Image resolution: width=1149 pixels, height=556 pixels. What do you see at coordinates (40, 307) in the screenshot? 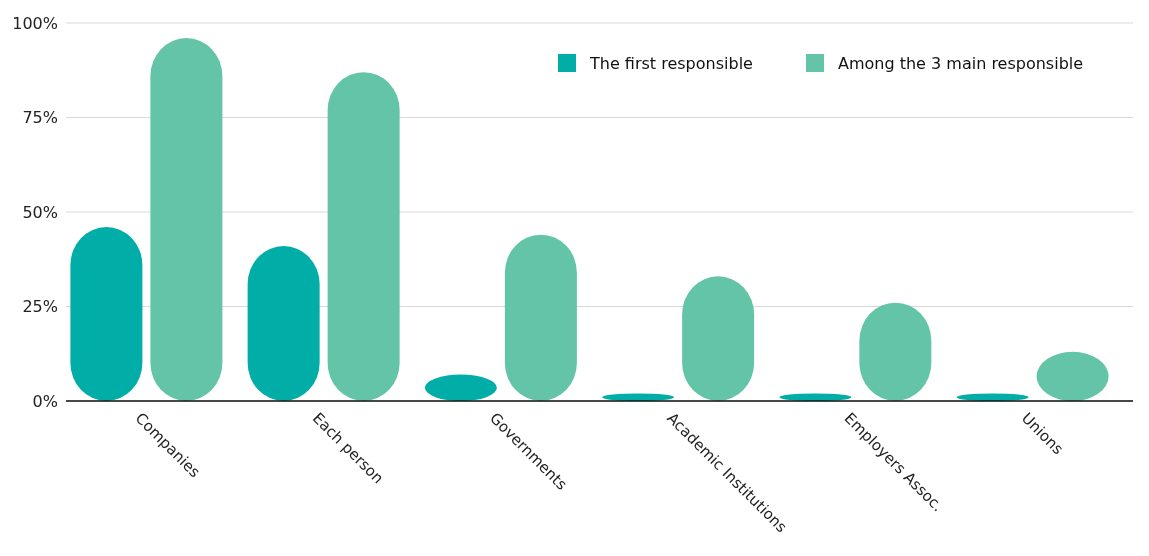
I see `y-tick-label: 25%` at bounding box center [40, 307].